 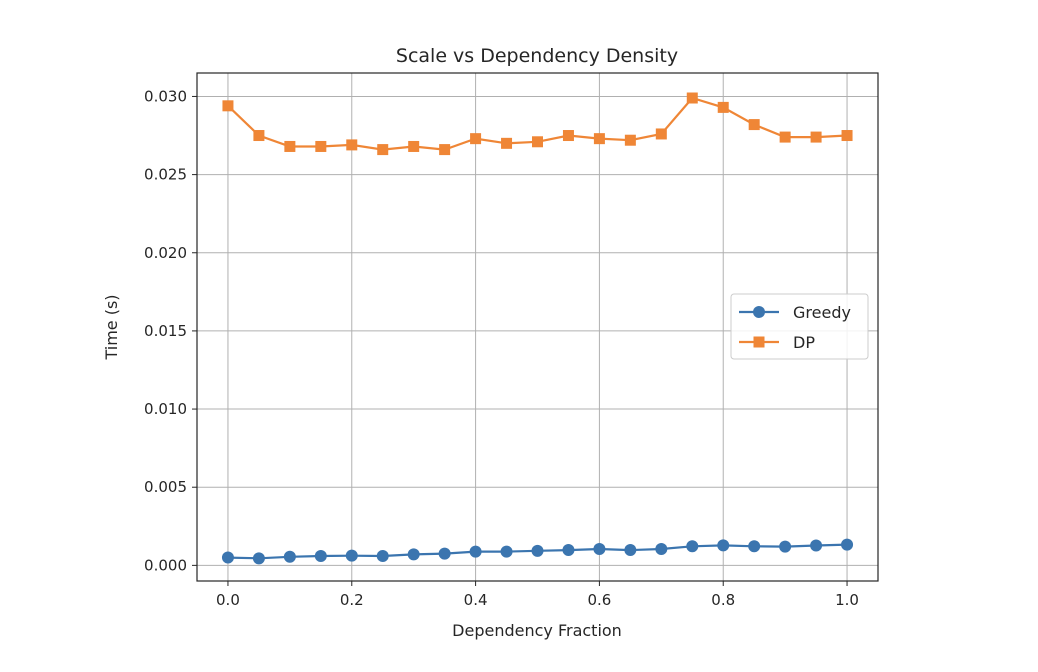 I want to click on legend-item-dp: DP, so click(x=777, y=342).